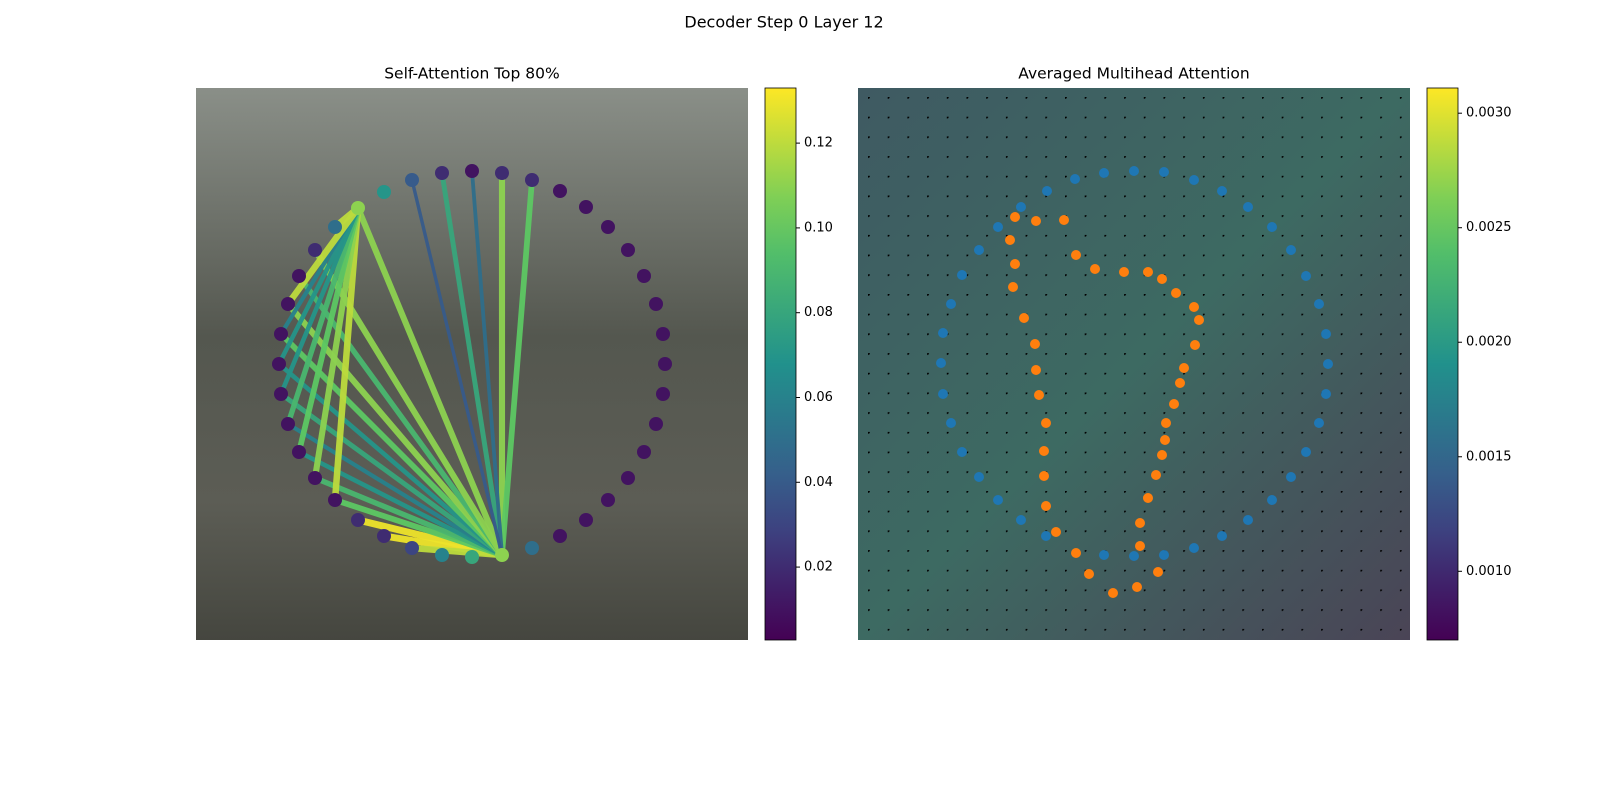 The image size is (1600, 804). I want to click on colorbar-tick-label: 0.0015, so click(1489, 456).